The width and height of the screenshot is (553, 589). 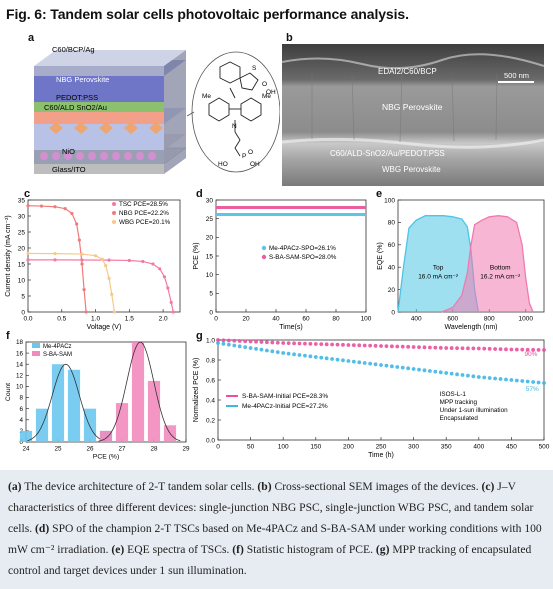 I want to click on y-tick-label: 5, so click(x=23, y=296).